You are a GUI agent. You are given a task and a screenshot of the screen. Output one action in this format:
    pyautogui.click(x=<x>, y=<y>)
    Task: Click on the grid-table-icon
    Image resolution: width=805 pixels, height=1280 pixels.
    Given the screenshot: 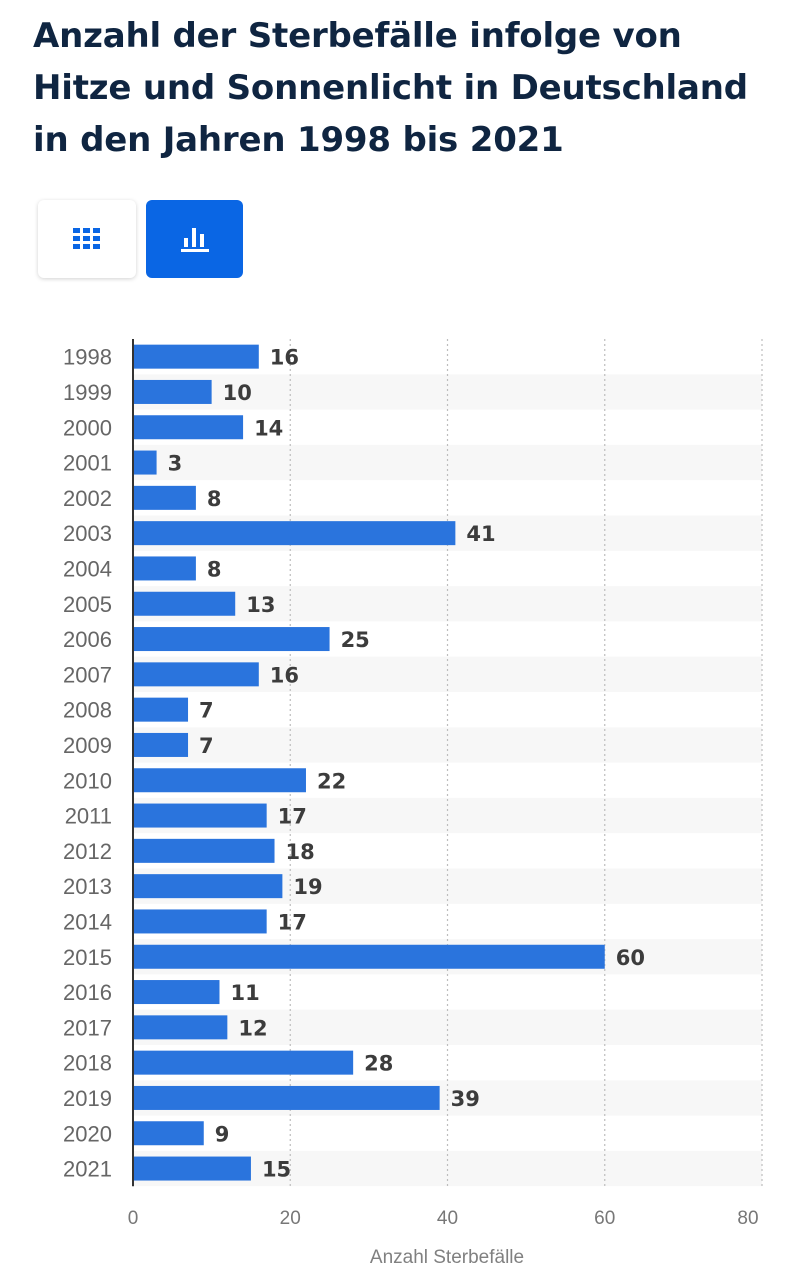 What is the action you would take?
    pyautogui.click(x=86, y=238)
    